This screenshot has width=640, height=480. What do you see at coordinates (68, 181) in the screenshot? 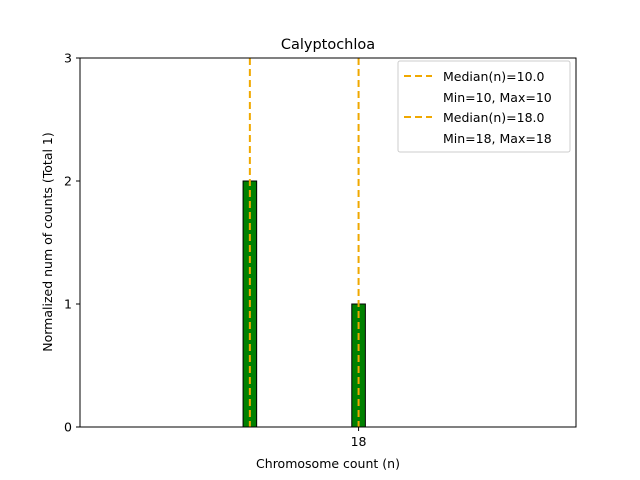
I see `y-tick-label-2: 2` at bounding box center [68, 181].